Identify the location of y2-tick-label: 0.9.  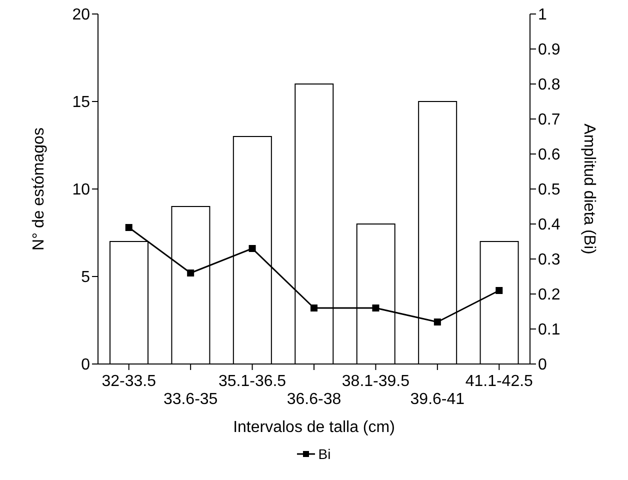
(549, 50).